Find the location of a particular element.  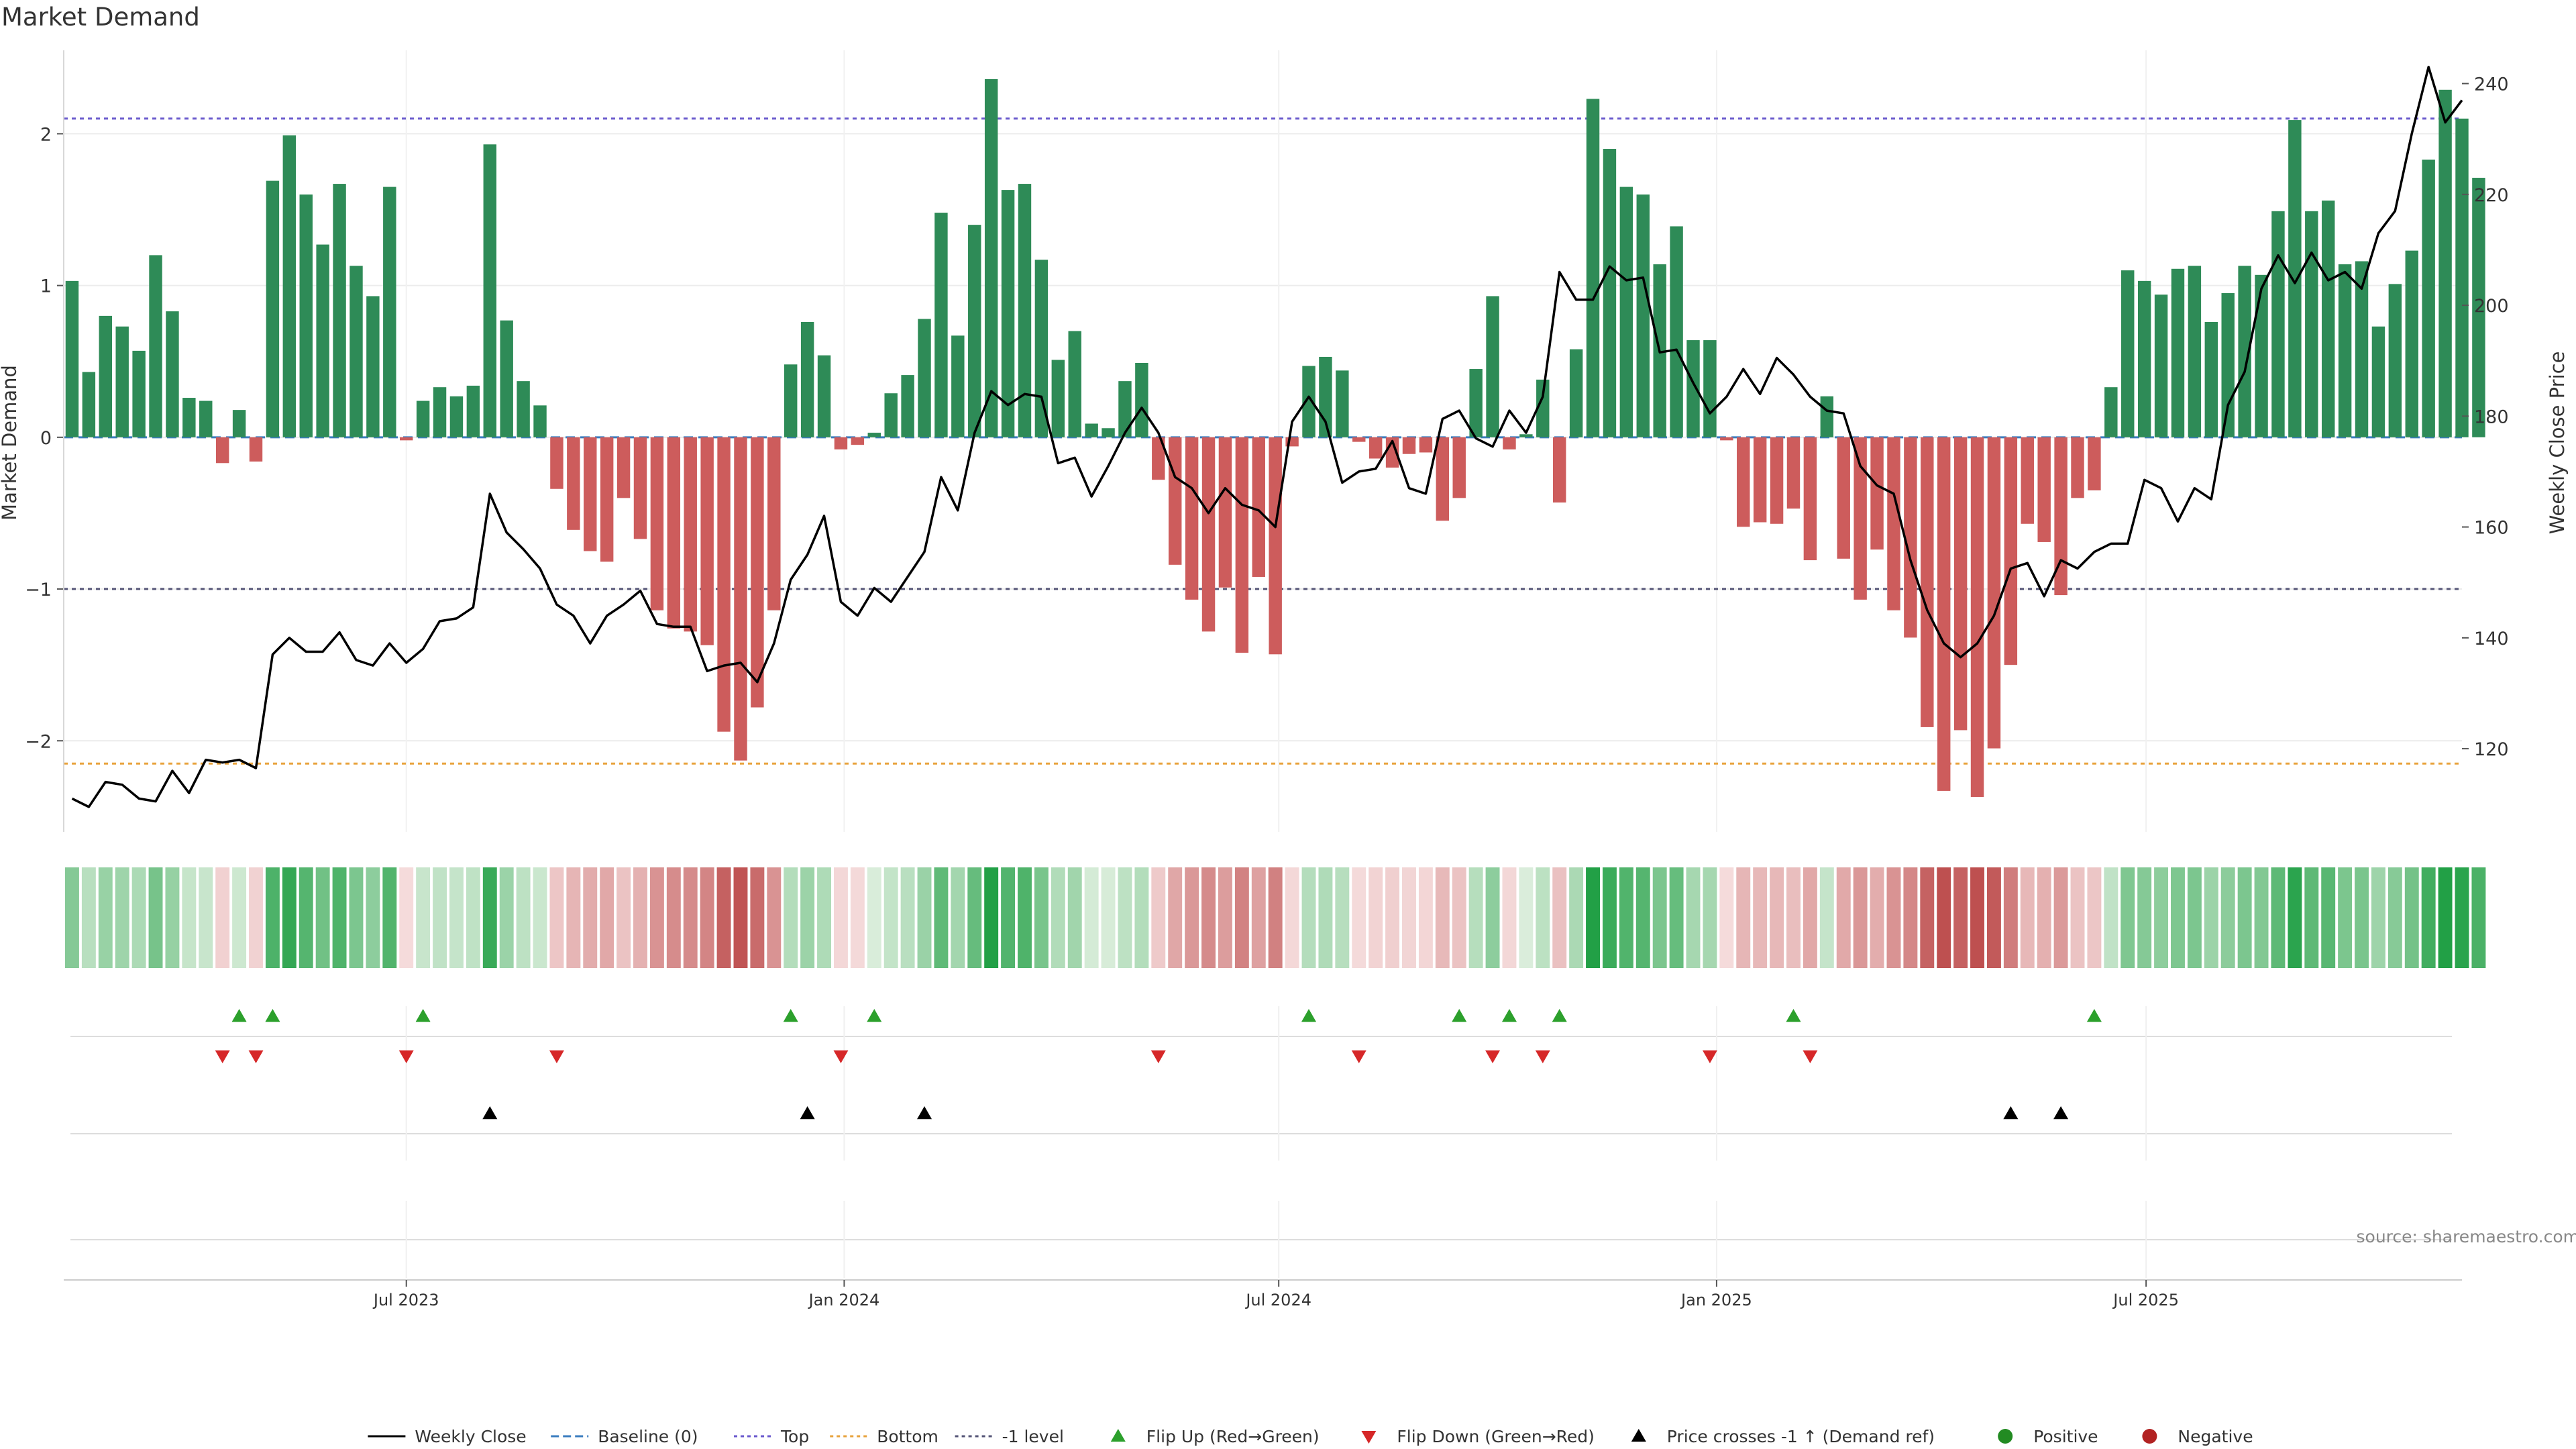

source-note: source: sharemaestro.com is located at coordinates (2466, 1236).